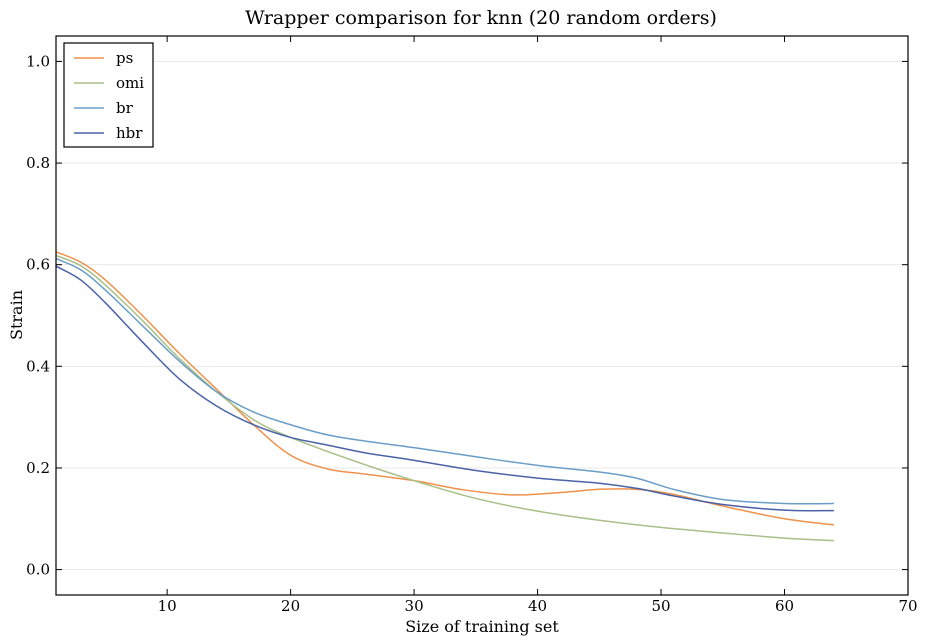 The image size is (926, 644). What do you see at coordinates (38, 366) in the screenshot?
I see `y-tick-label: 0.4` at bounding box center [38, 366].